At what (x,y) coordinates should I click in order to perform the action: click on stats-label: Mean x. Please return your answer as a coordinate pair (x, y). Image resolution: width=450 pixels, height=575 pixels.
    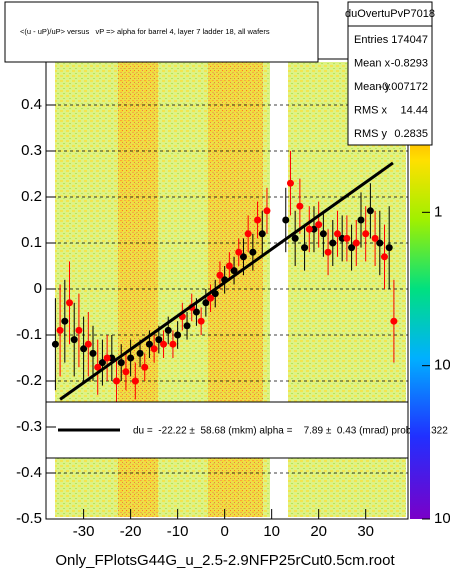
    Looking at the image, I should click on (372, 63).